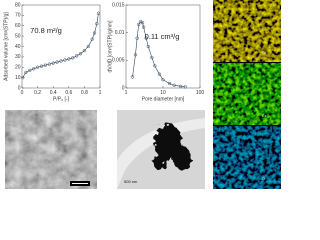  Describe the element at coordinates (110, 46) in the screenshot. I see `y-axis-label: dV/dD [cm³(STP)/g/nm]` at that location.